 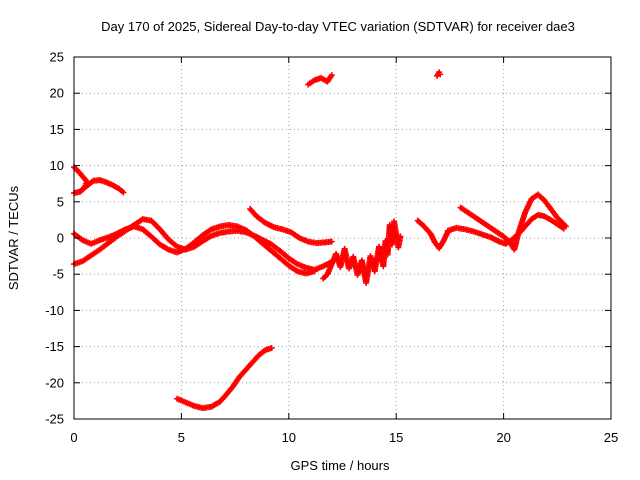 What do you see at coordinates (73, 437) in the screenshot?
I see `x-tick-label: 0` at bounding box center [73, 437].